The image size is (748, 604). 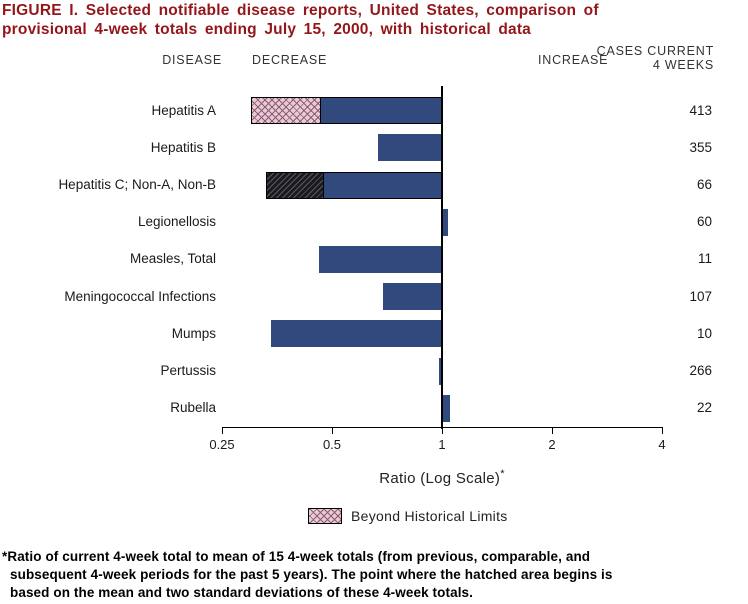 I want to click on axis-tick-label: 0.25, so click(x=222, y=444).